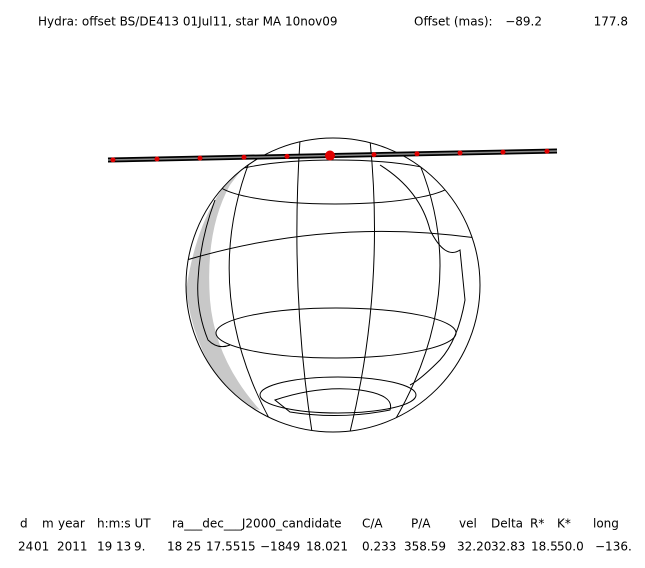  I want to click on offset-value: −89.2, so click(523, 22).